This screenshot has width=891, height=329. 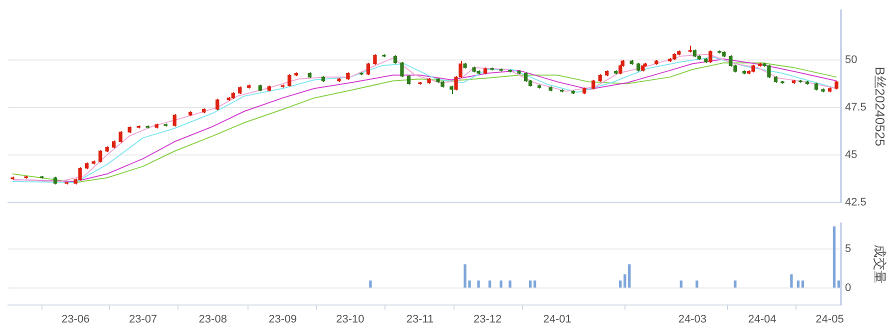 What do you see at coordinates (212, 319) in the screenshot?
I see `x-tick-label: 23-08` at bounding box center [212, 319].